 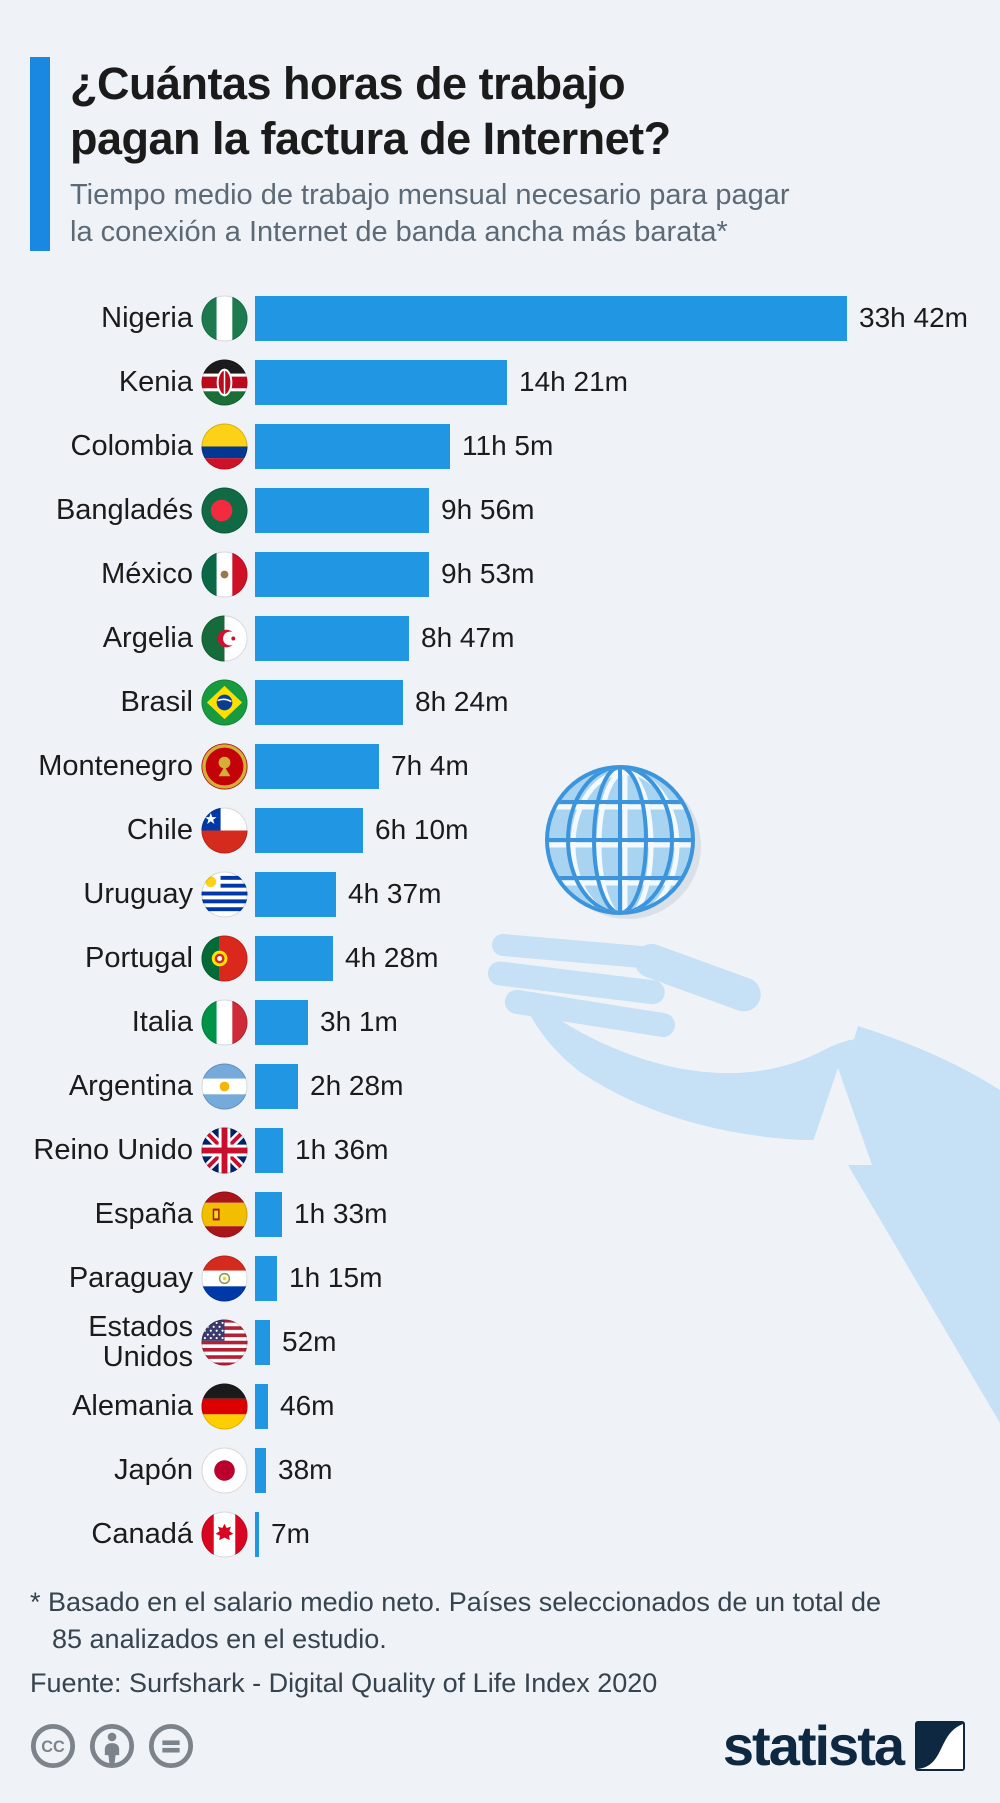 What do you see at coordinates (468, 637) in the screenshot?
I see `value-label: 8h 47m` at bounding box center [468, 637].